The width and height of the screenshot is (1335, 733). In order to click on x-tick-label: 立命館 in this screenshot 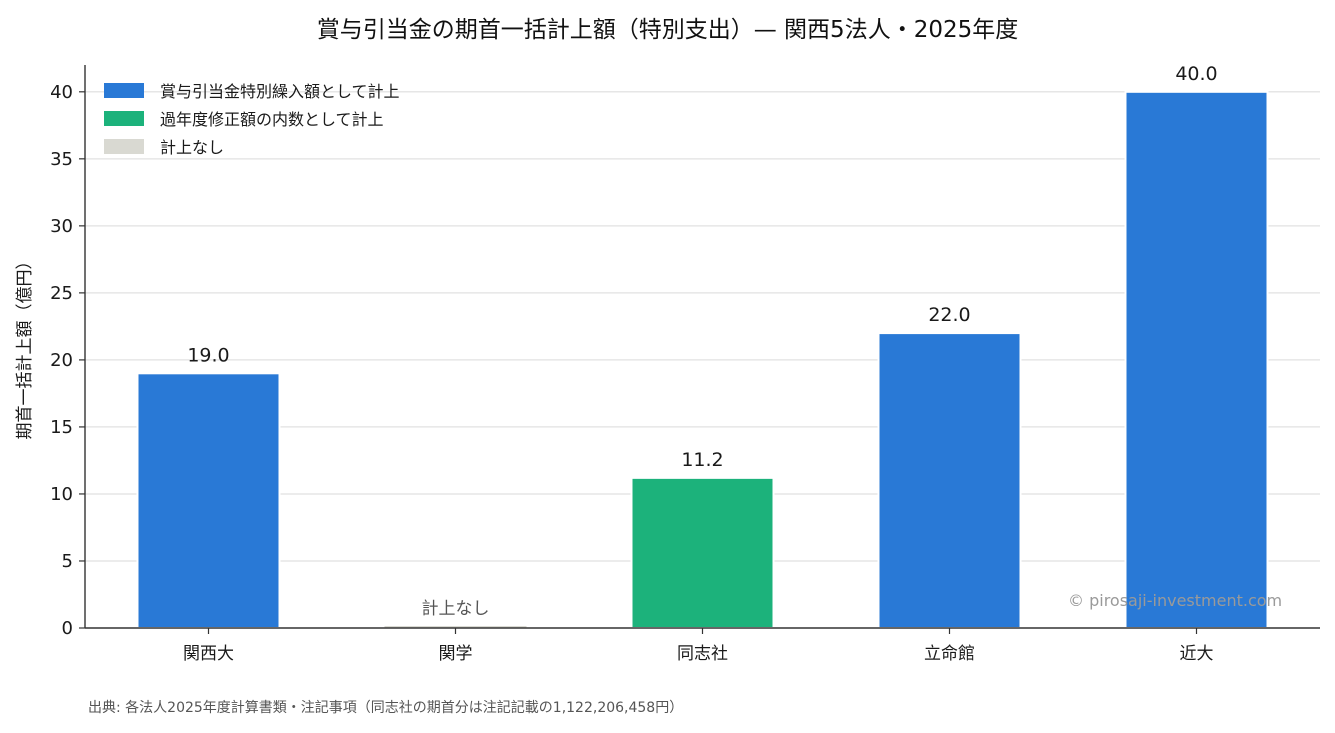, I will do `click(949, 654)`.